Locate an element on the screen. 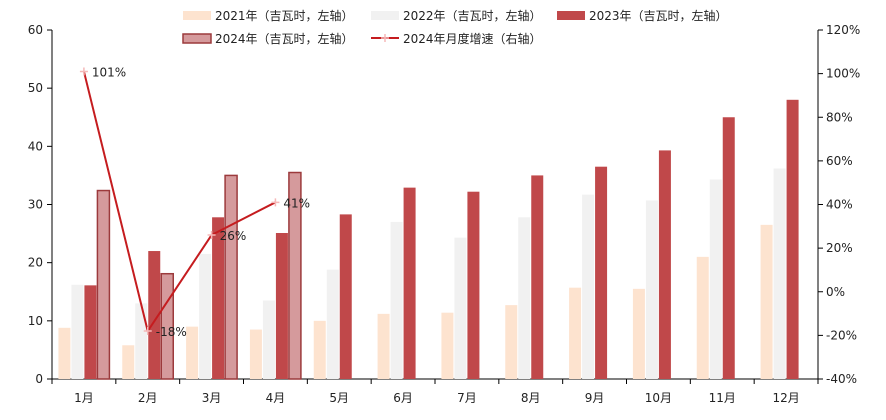 The image size is (886, 420). legend-label: 2023年（吉瓦时，左轴） is located at coordinates (658, 15).